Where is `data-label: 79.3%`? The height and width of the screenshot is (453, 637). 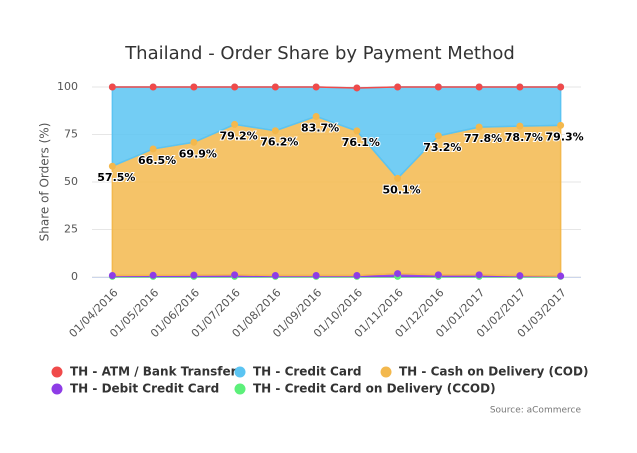 data-label: 79.3% is located at coordinates (565, 136).